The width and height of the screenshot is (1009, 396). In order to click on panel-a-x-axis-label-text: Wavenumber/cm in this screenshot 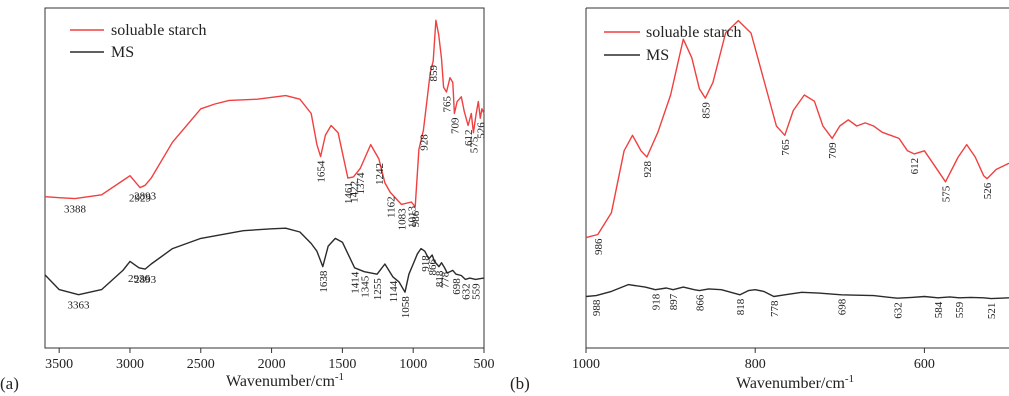, I will do `click(280, 381)`.